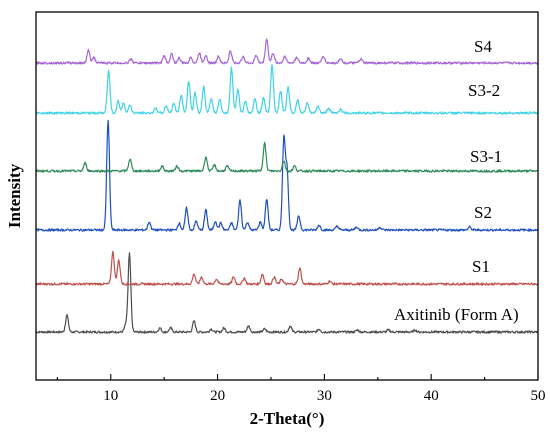  Describe the element at coordinates (538, 396) in the screenshot. I see `x-tick-label: 50` at that location.